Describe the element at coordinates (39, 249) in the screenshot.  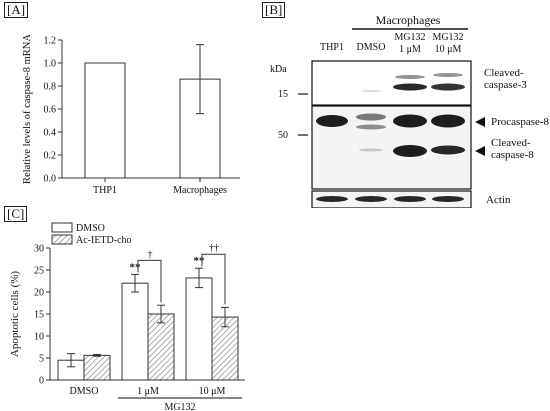
I see `chart-c-y-tick-label: 30` at that location.